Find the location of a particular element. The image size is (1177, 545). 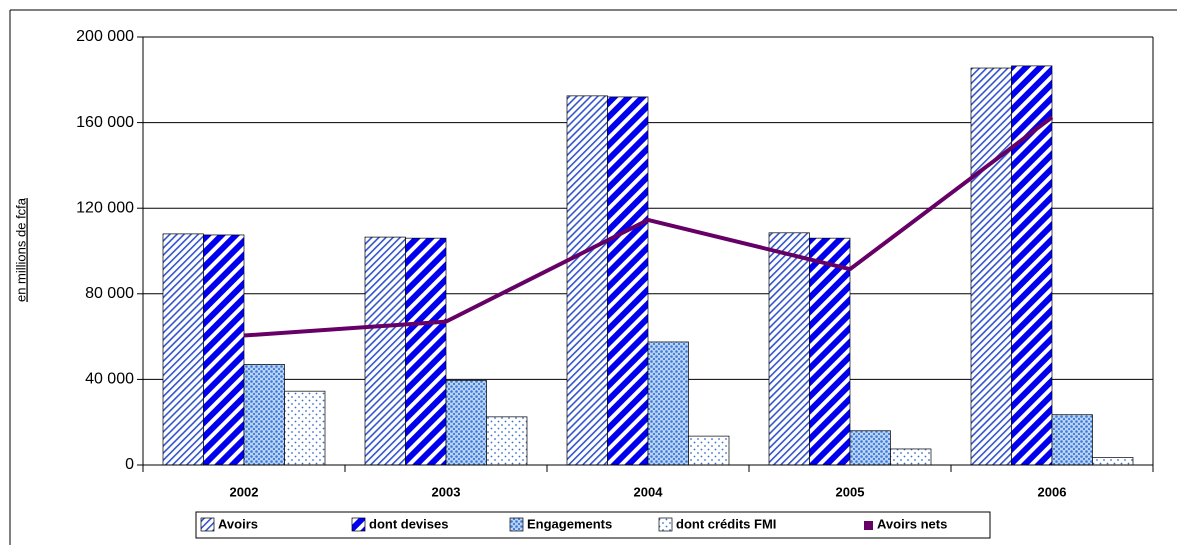

legend-label: Engagements is located at coordinates (569, 523).